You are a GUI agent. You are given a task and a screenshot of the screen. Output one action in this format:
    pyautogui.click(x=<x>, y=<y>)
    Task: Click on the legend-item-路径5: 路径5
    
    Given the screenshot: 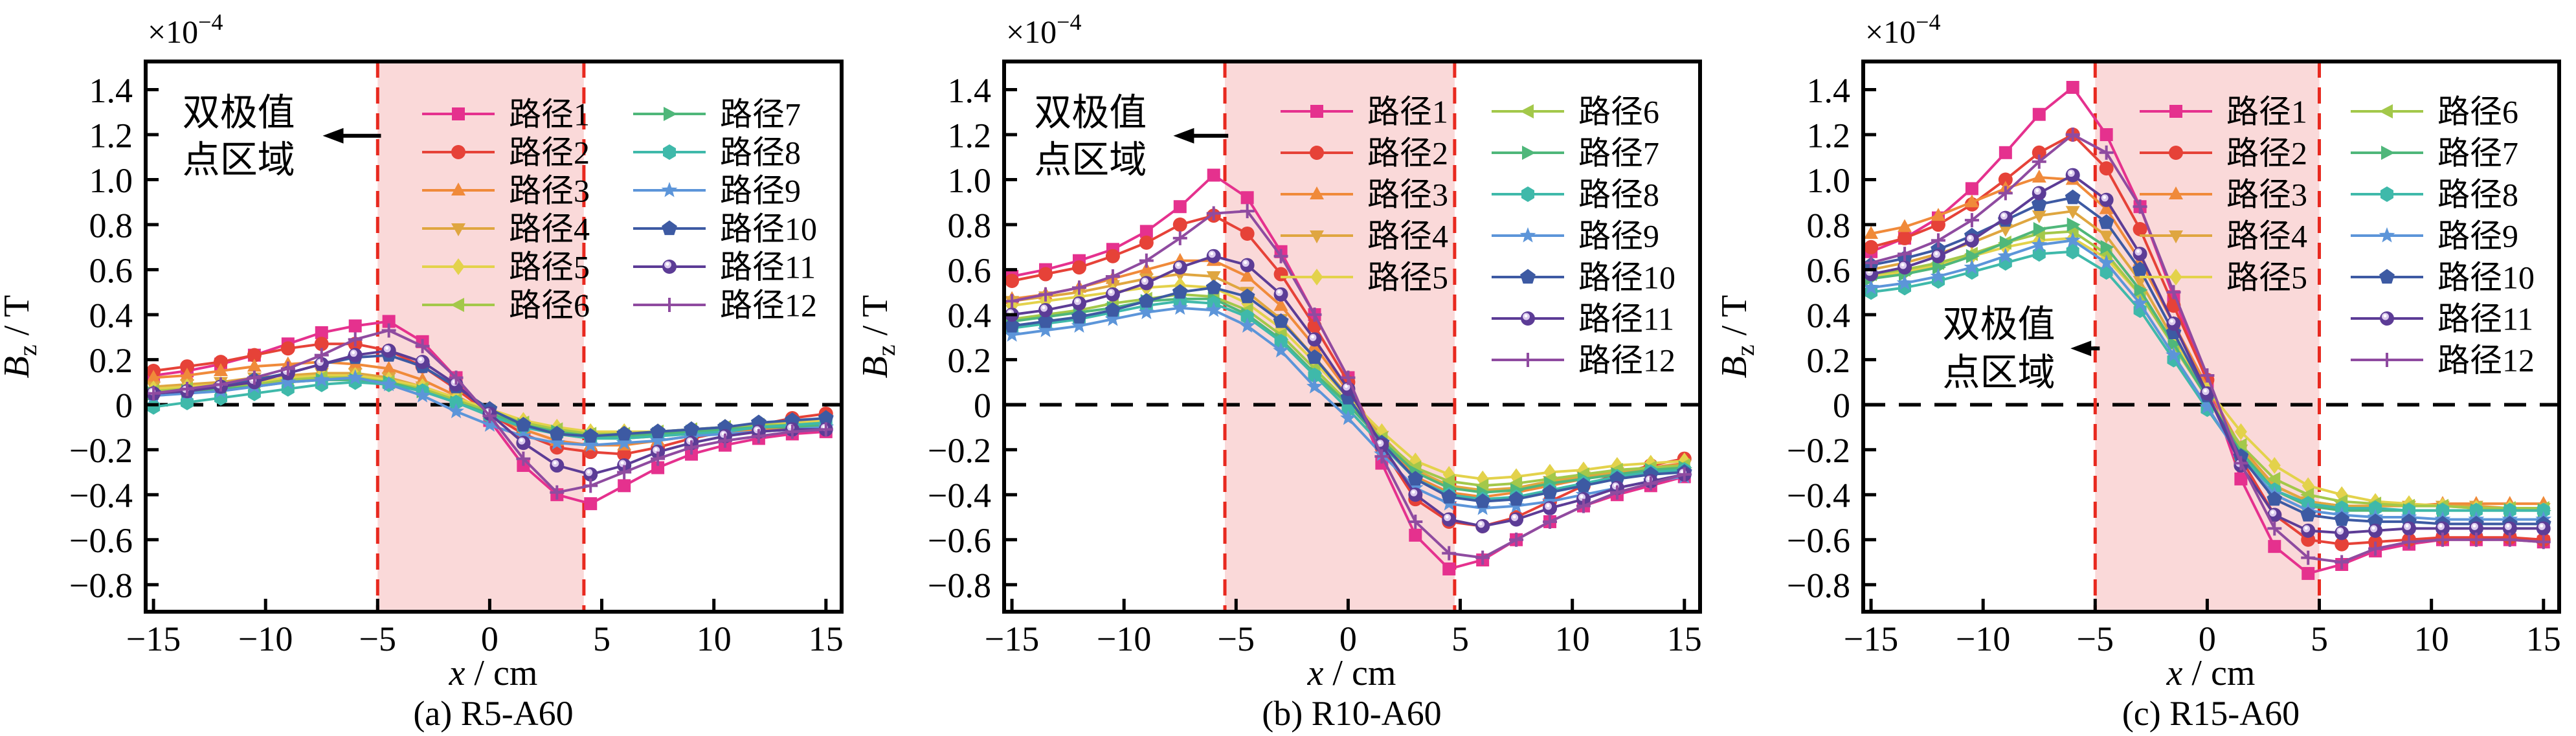 What is the action you would take?
    pyautogui.click(x=1364, y=278)
    